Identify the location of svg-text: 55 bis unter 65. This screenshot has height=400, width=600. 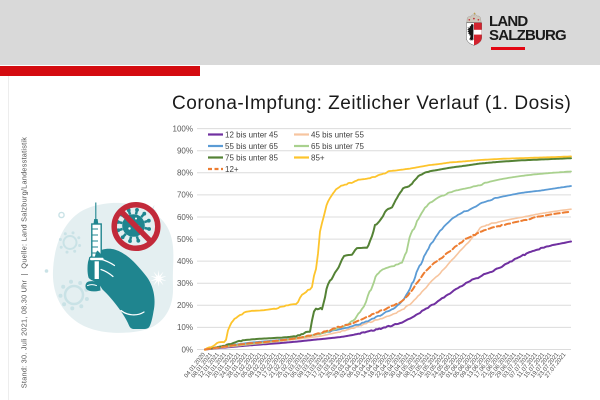
(251, 146).